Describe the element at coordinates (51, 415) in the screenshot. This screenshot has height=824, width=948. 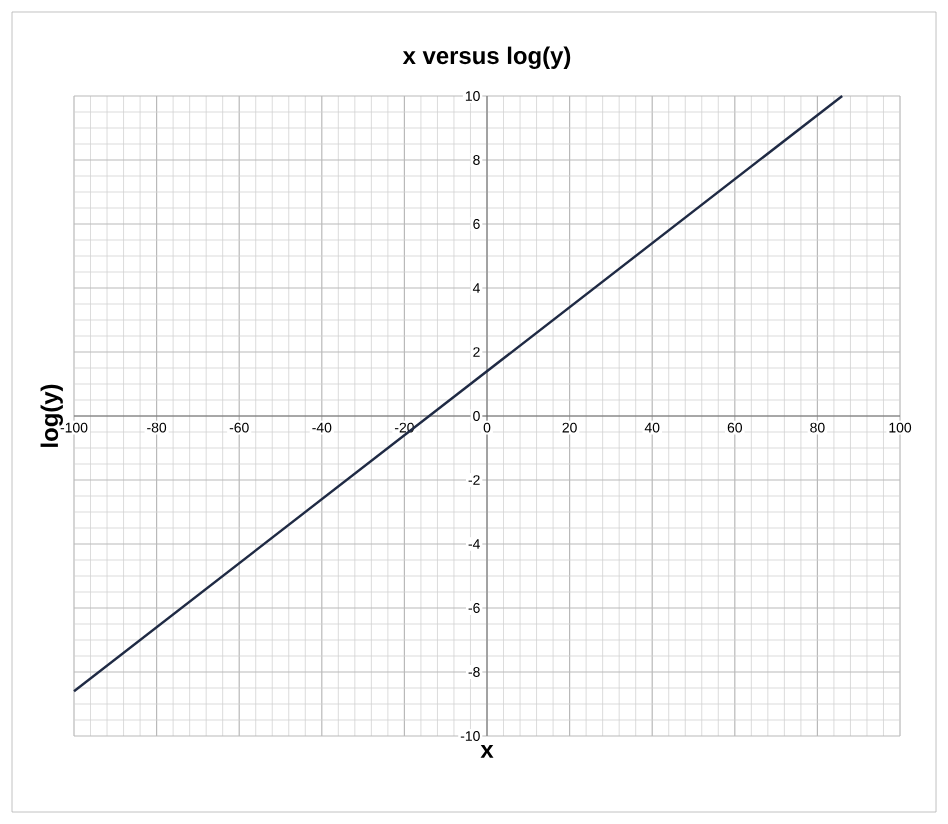
I see `y-axis-title: log(y)` at that location.